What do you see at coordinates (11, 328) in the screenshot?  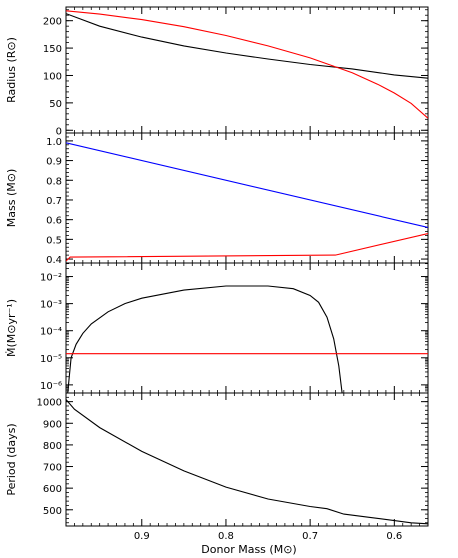 I see `mdot-y-axis-label: Ṁ(M⊙yr⁻¹)` at bounding box center [11, 328].